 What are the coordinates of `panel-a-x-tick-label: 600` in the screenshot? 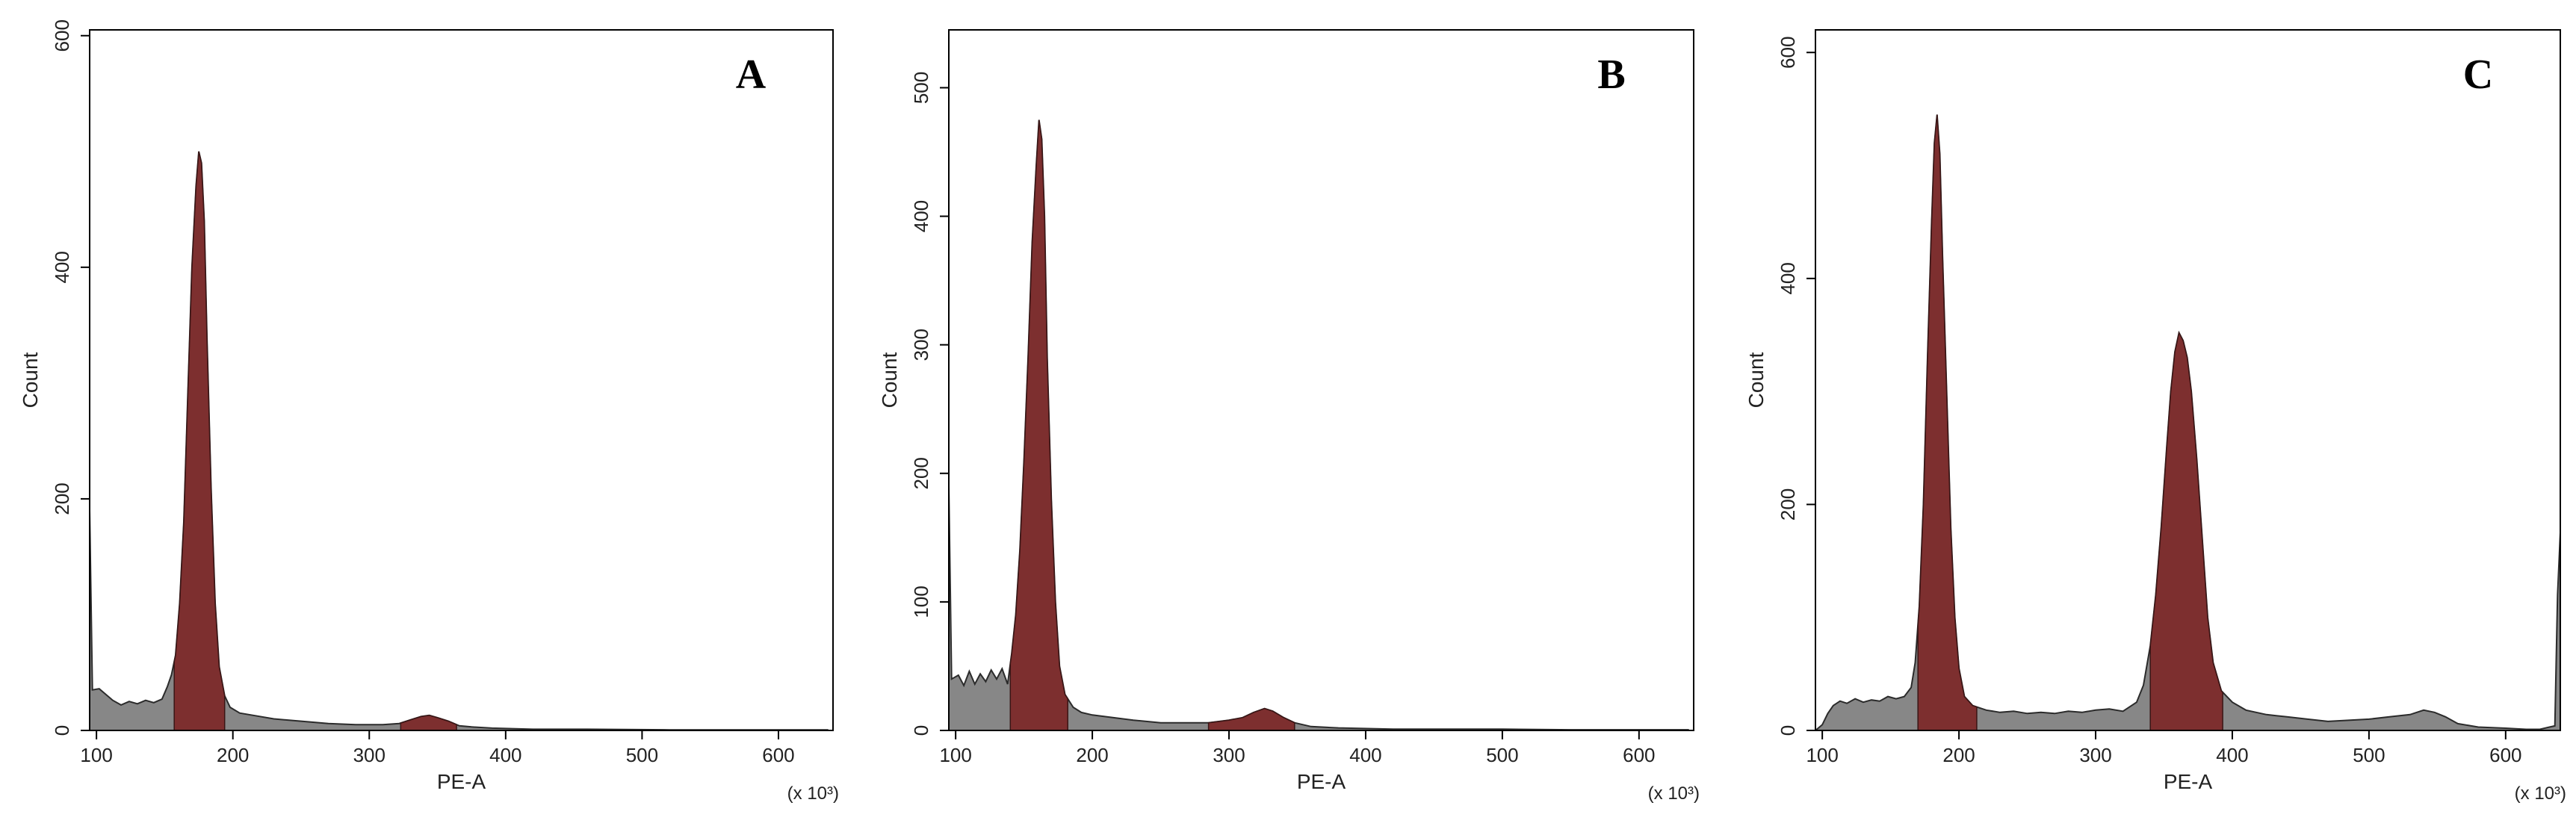 It's located at (778, 755).